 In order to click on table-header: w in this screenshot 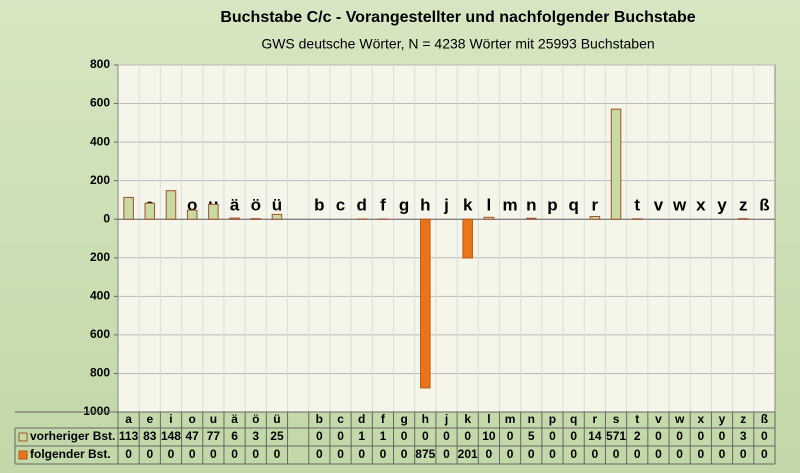, I will do `click(679, 419)`.